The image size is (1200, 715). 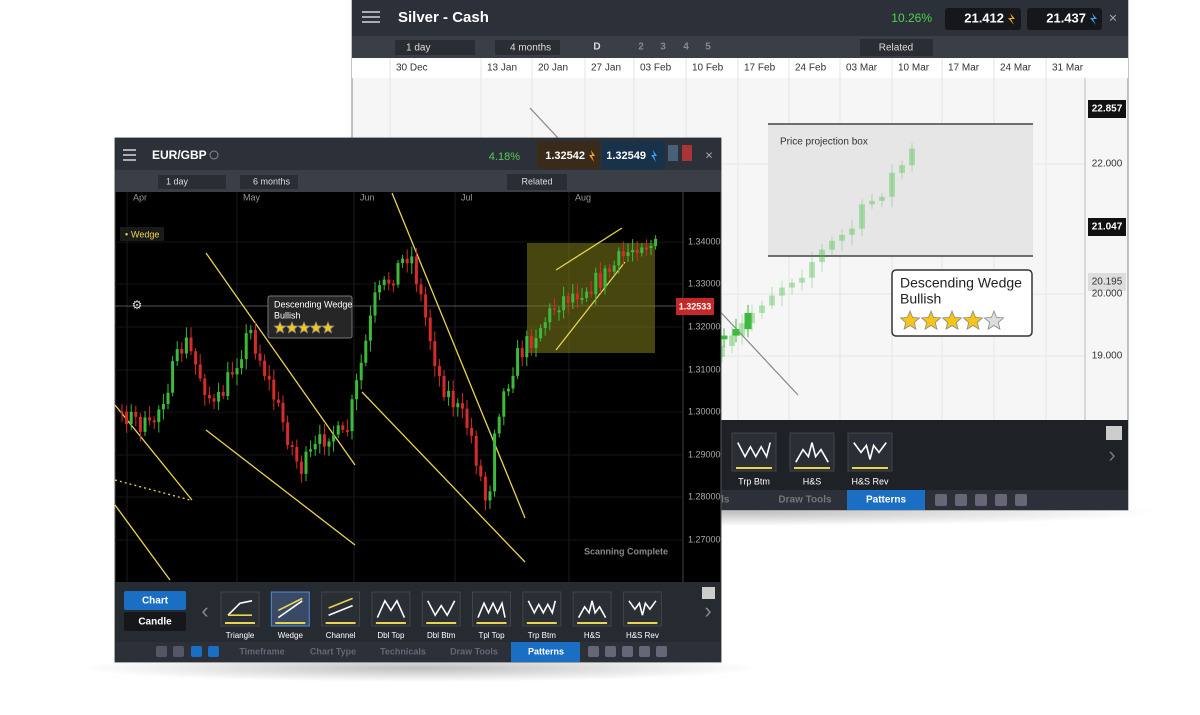 I want to click on toolbar-button: 5, so click(x=708, y=47).